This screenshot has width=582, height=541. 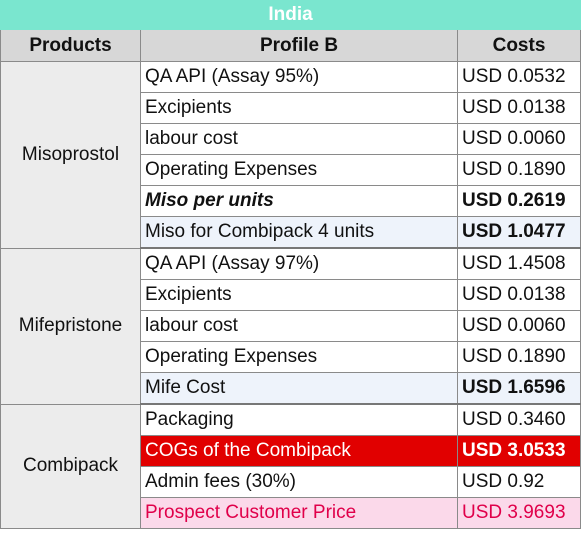 What do you see at coordinates (519, 388) in the screenshot?
I see `mife-cost-value: USD 1.6596` at bounding box center [519, 388].